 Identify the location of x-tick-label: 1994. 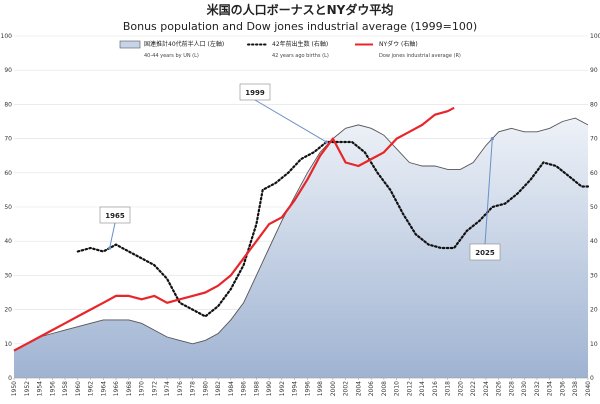
(295, 388).